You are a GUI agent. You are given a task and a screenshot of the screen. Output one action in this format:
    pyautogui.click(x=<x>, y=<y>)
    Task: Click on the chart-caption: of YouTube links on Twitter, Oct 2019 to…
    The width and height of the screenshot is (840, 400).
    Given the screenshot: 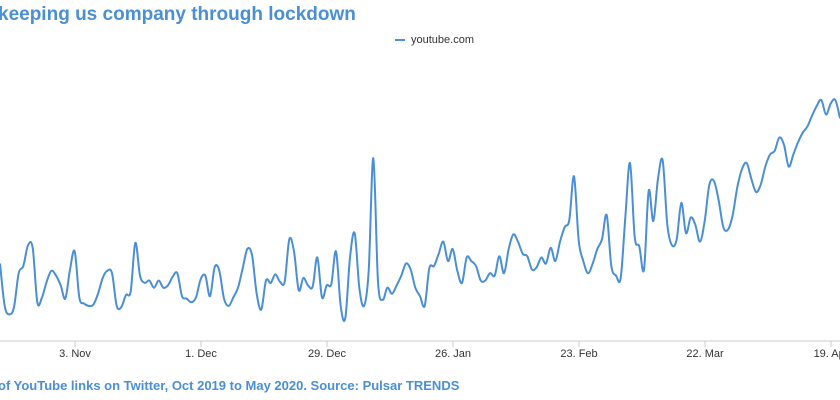 What is the action you would take?
    pyautogui.click(x=230, y=385)
    